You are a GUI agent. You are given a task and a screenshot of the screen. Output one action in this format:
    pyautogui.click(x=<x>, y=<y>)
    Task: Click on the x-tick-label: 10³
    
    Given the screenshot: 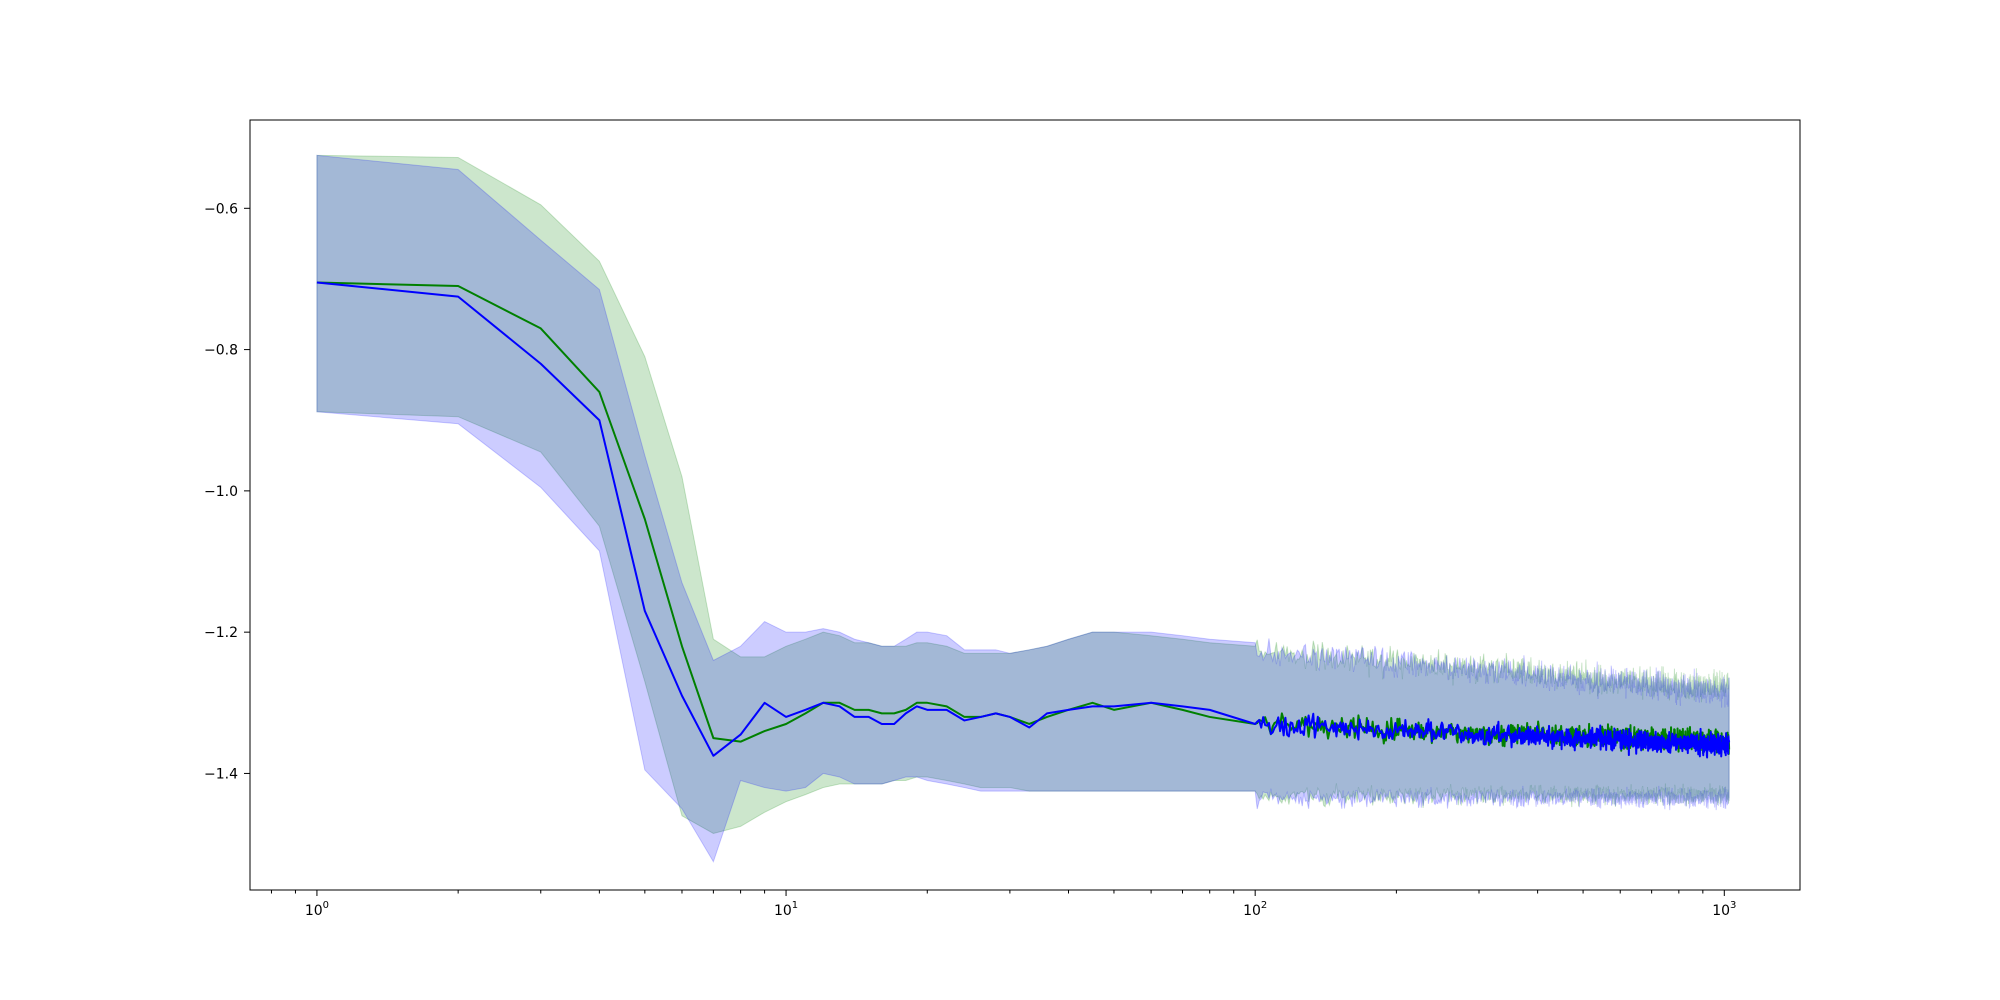 What is the action you would take?
    pyautogui.click(x=1724, y=909)
    